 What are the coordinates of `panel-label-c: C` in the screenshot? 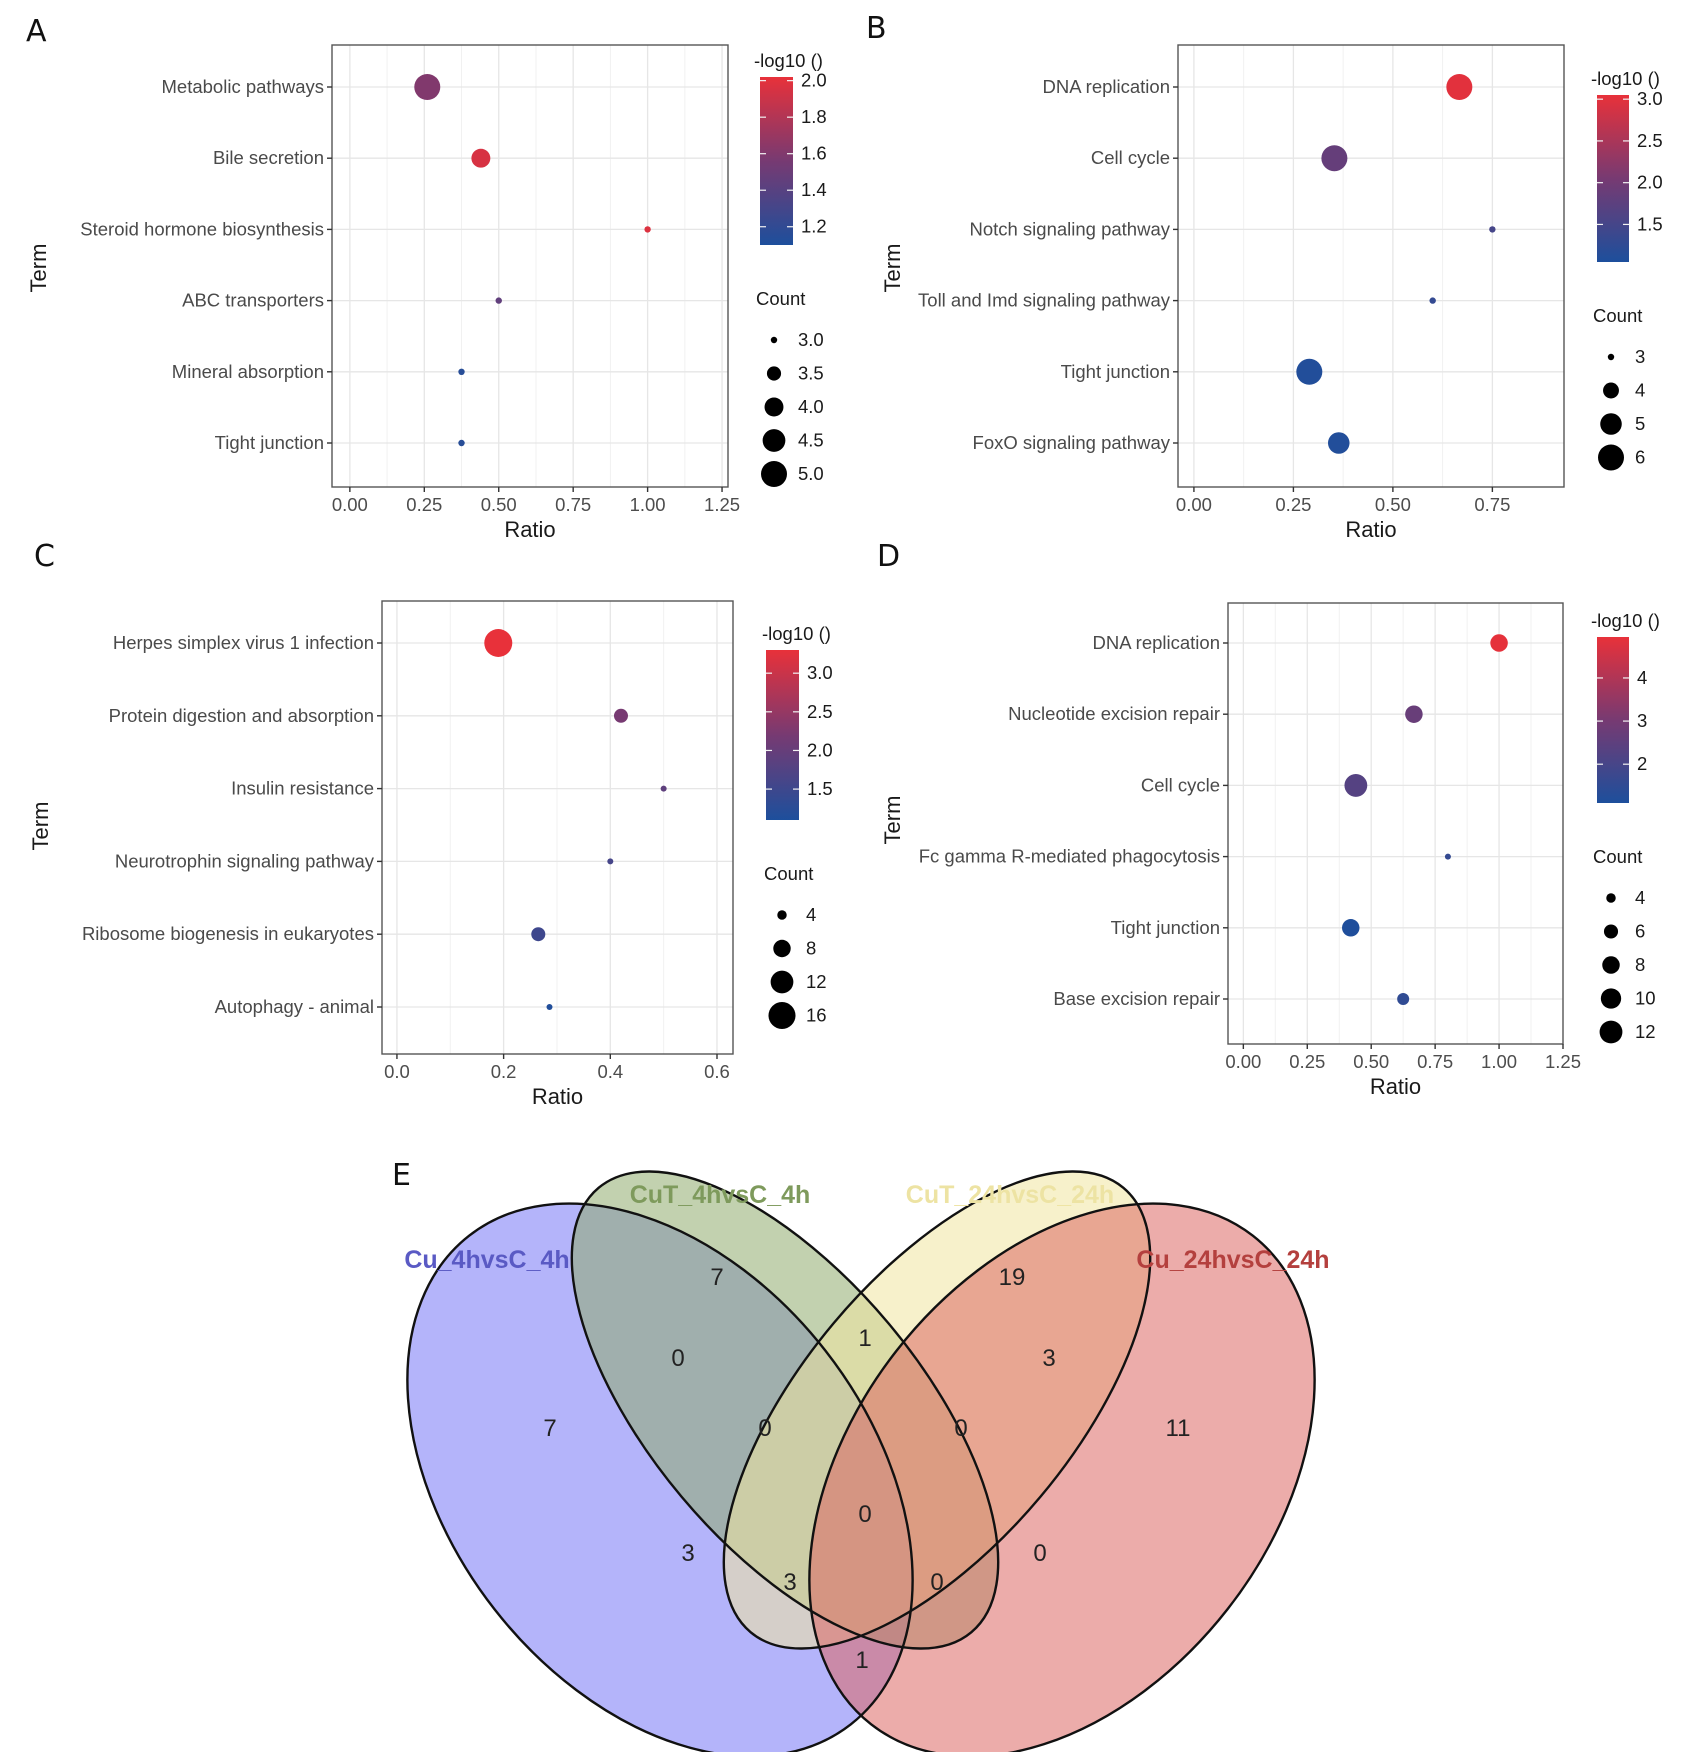 It's located at (44, 556).